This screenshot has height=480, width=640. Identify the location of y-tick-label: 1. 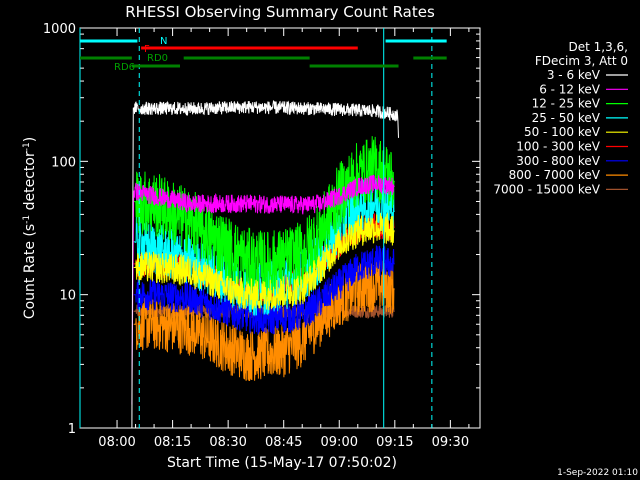
(72, 429).